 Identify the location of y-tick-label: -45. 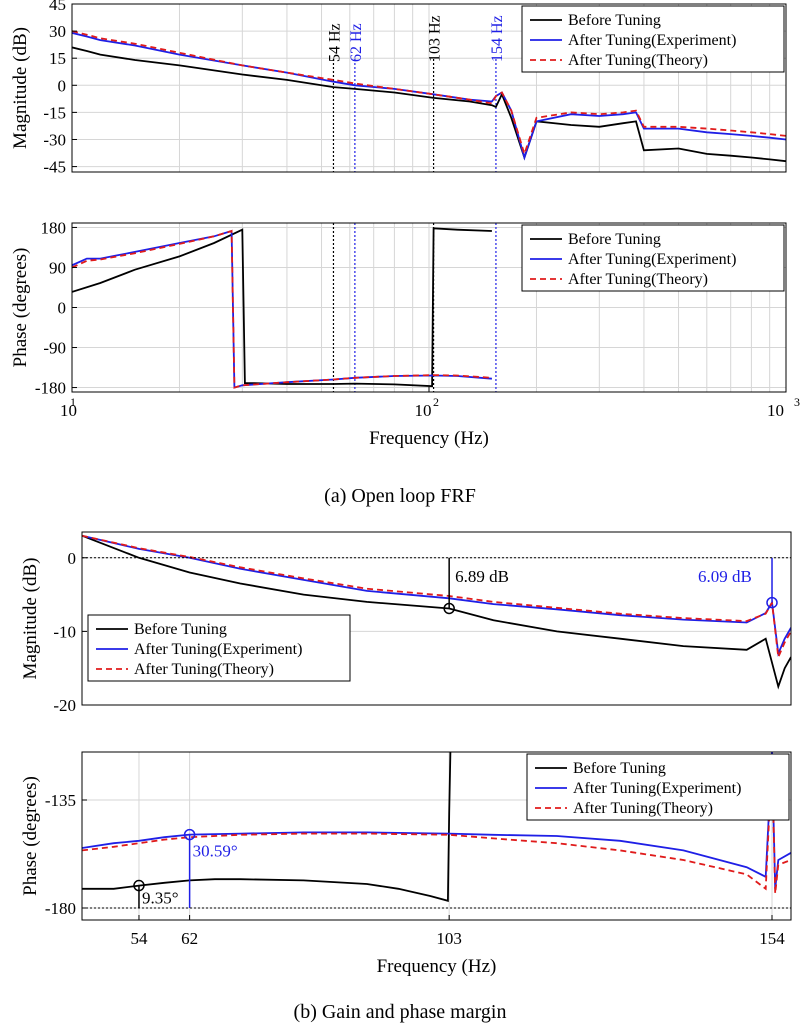
(54, 167).